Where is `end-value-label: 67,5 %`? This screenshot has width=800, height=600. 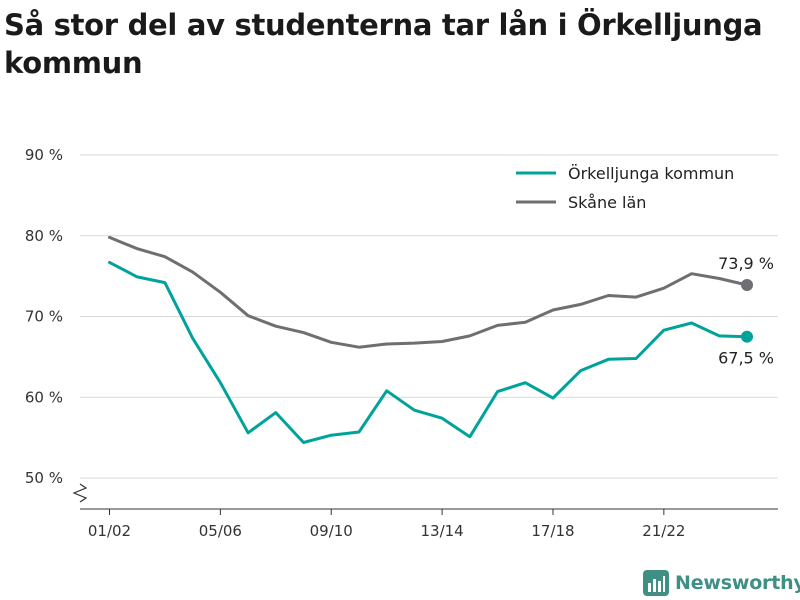 end-value-label: 67,5 % is located at coordinates (746, 358).